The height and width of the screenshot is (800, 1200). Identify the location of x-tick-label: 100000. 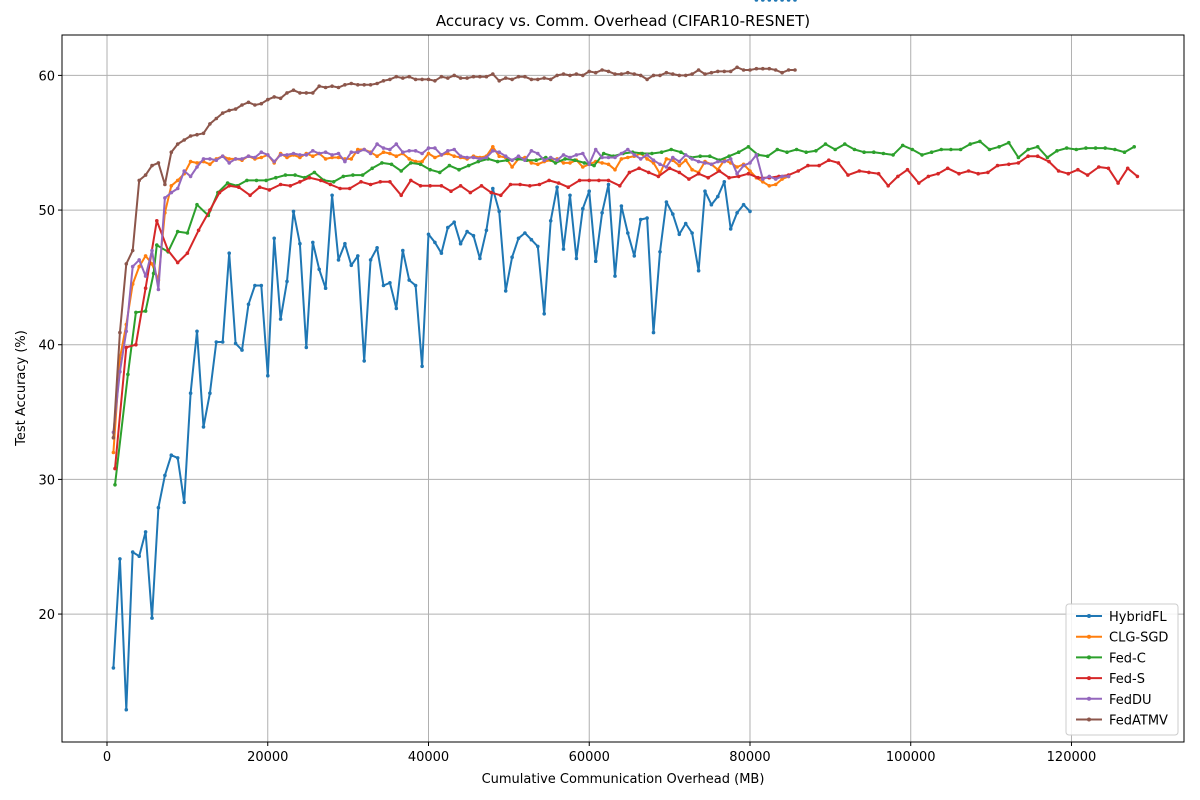
(911, 757).